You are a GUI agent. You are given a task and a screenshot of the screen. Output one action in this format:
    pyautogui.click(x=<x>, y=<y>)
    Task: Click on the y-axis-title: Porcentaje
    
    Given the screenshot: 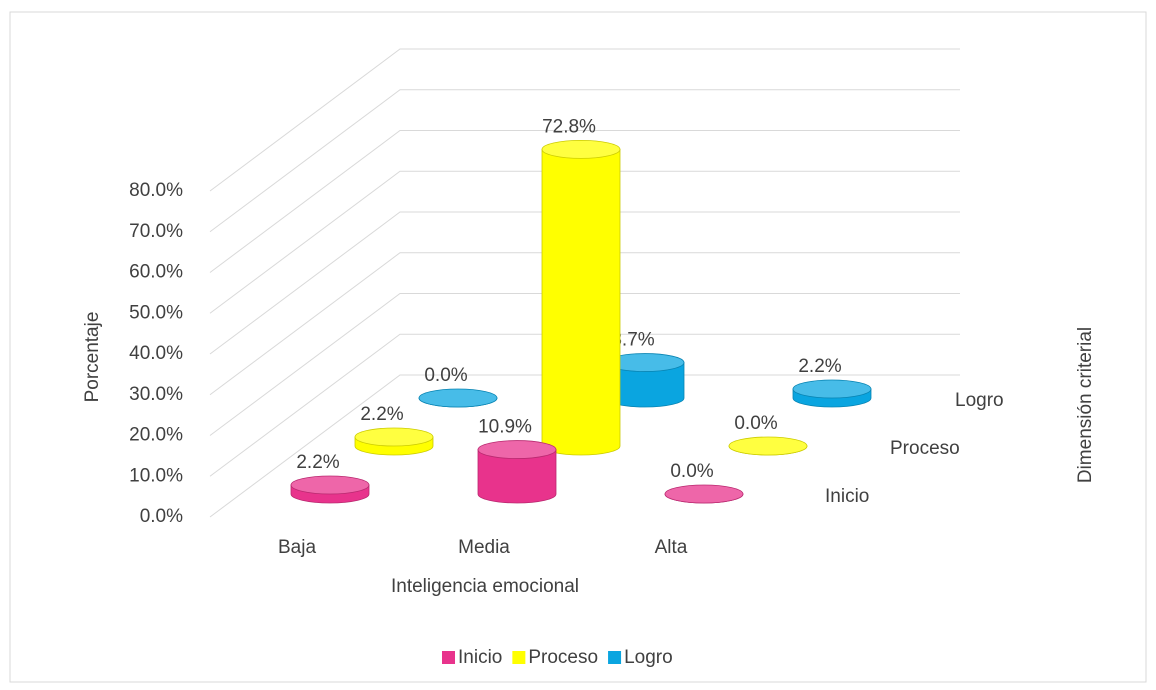 What is the action you would take?
    pyautogui.click(x=92, y=357)
    